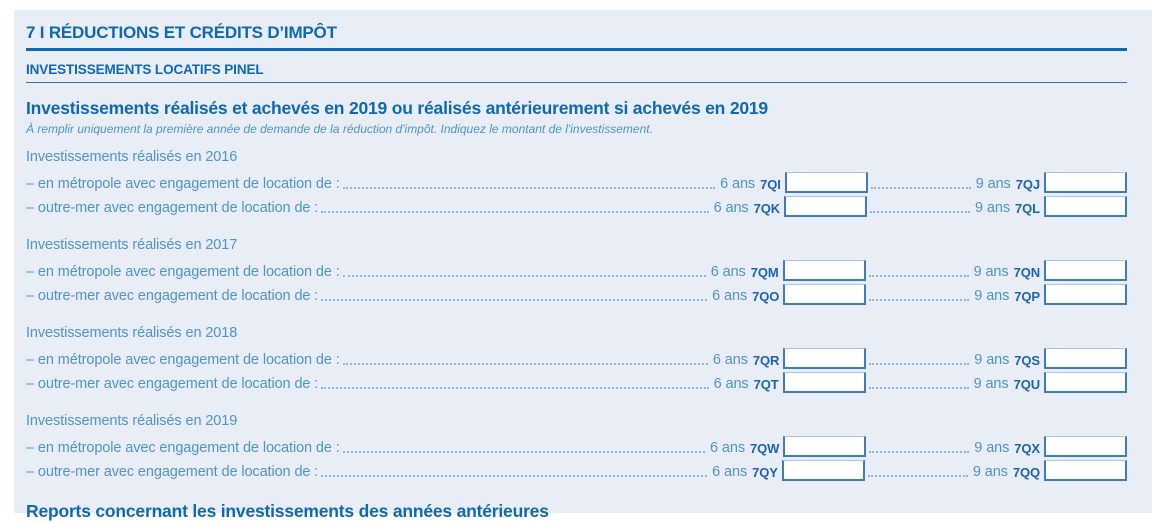 This screenshot has height=522, width=1152. What do you see at coordinates (1085, 358) in the screenshot?
I see `amount-input-7qs` at bounding box center [1085, 358].